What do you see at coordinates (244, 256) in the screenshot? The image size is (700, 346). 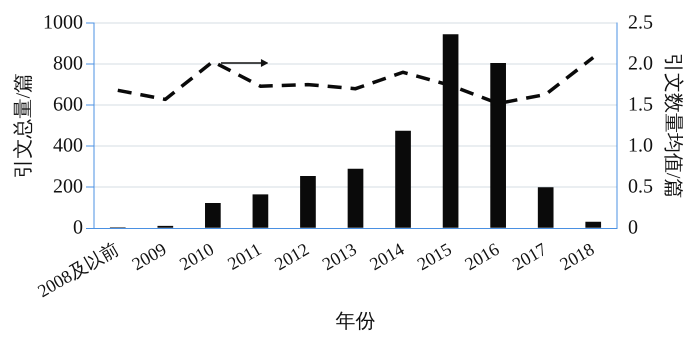 I see `x-tick-label: 2011` at bounding box center [244, 256].